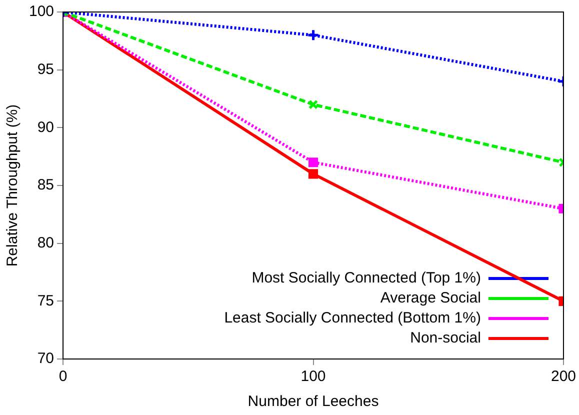 The width and height of the screenshot is (579, 415). What do you see at coordinates (45, 185) in the screenshot?
I see `y-tick-label: 85` at bounding box center [45, 185].